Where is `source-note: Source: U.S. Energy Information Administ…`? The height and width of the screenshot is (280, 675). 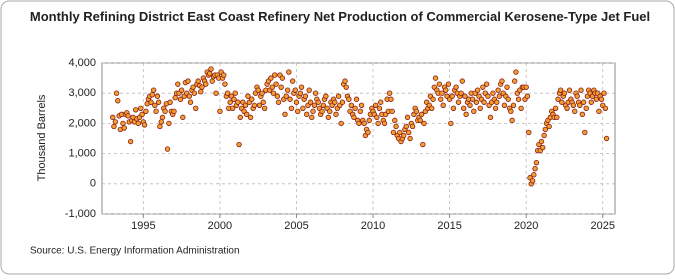 source-note: Source: U.S. Energy Information Administ… is located at coordinates (135, 251).